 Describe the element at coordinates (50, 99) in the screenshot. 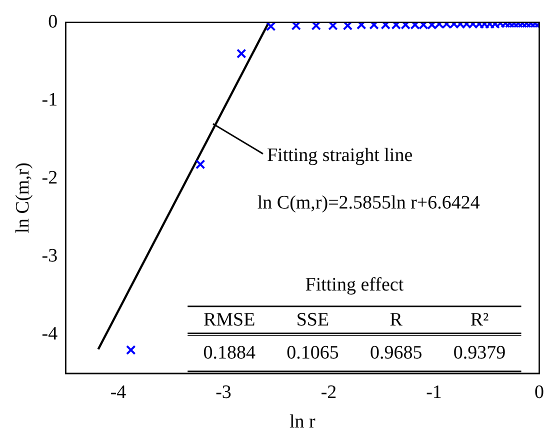

I see `y-tick-label: -1` at that location.